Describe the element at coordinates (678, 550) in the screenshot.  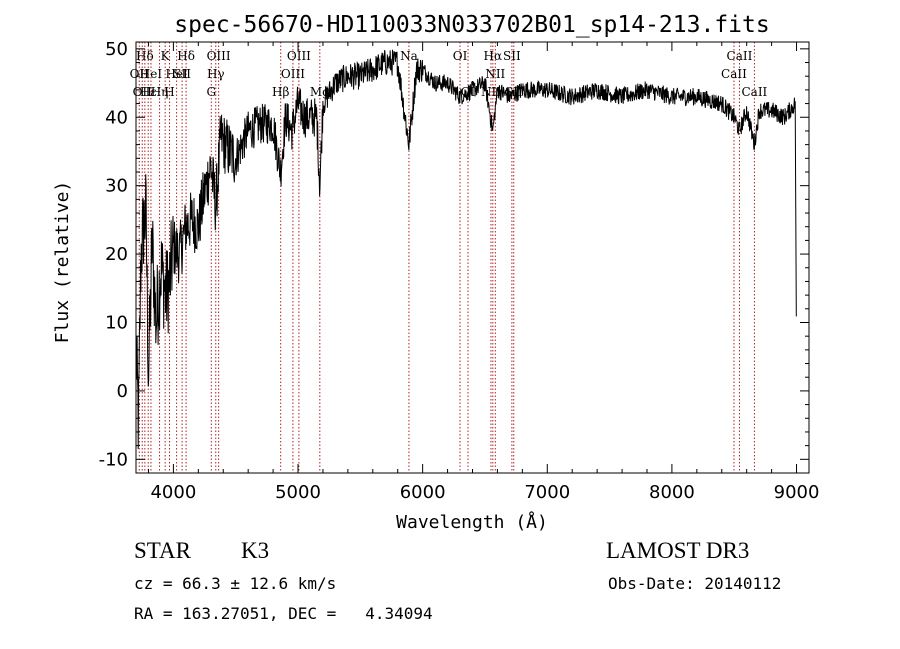
I see `survey-name: LAMOST DR3` at that location.